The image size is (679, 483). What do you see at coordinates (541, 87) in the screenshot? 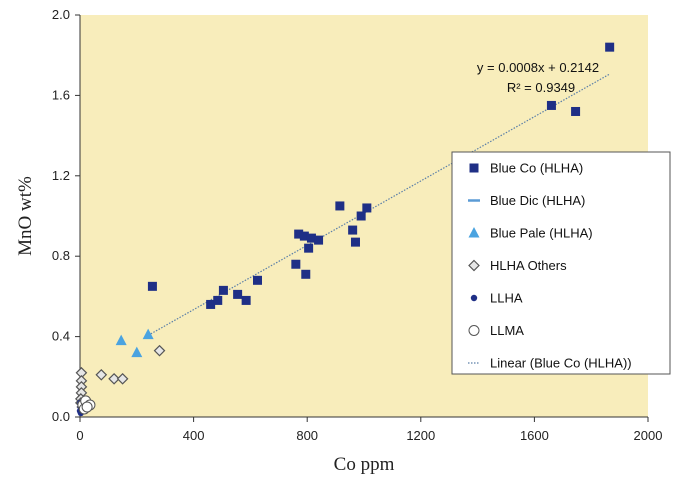
I see `trend-r-squared: R² = 0.9349` at bounding box center [541, 87].